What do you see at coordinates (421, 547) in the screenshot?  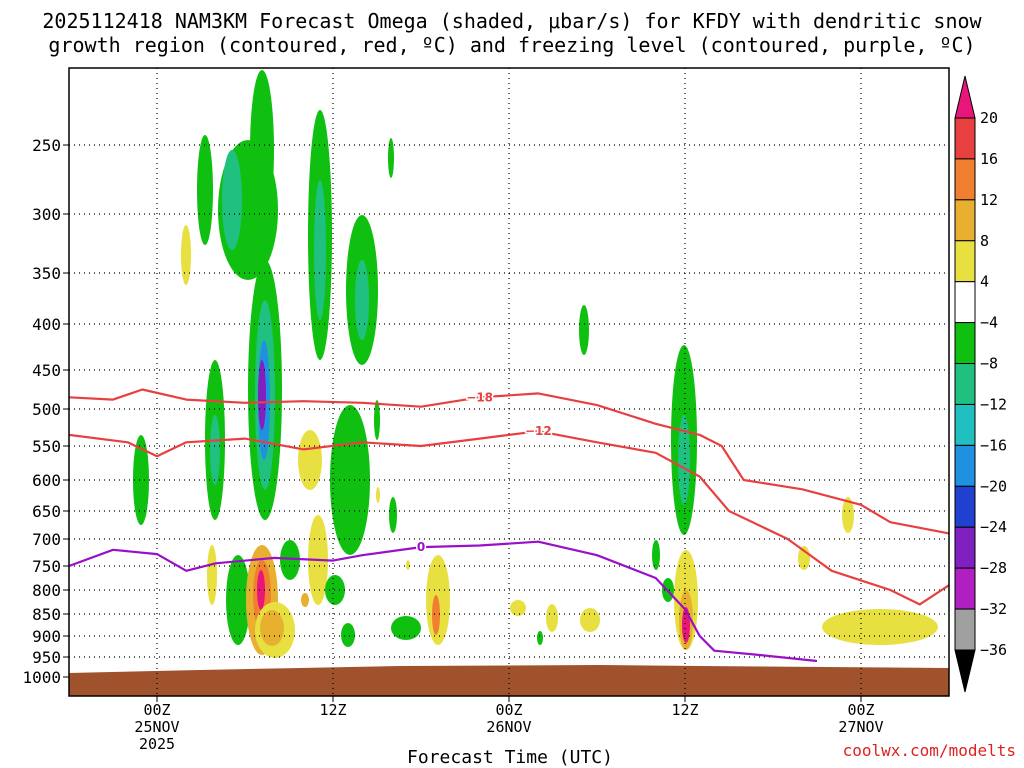 I see `freezing-level-contour-label: 0` at bounding box center [421, 547].